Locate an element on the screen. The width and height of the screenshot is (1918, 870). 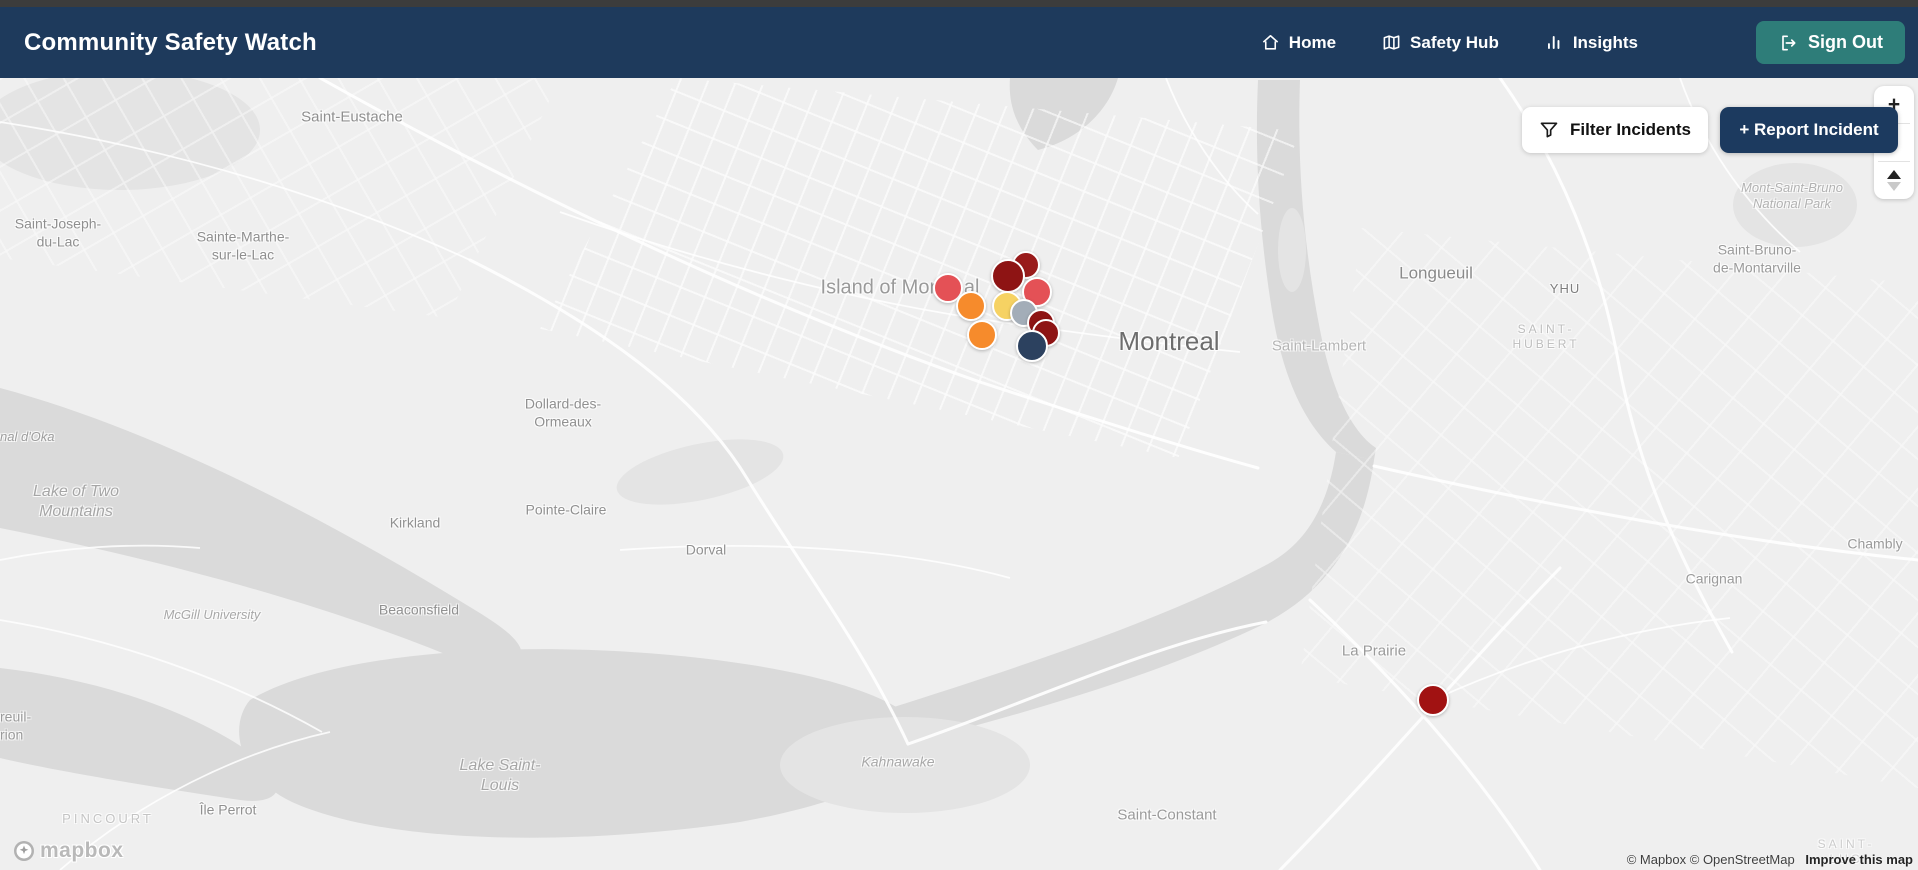
top-strip is located at coordinates (959, 3).